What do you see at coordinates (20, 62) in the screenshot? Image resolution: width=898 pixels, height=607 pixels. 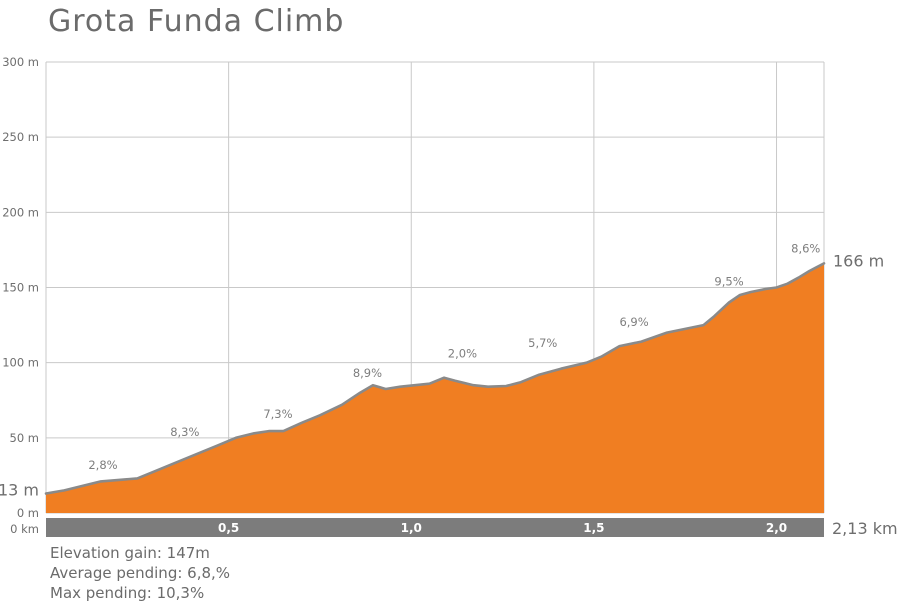 I see `y-axis-tick-label: 300 m` at bounding box center [20, 62].